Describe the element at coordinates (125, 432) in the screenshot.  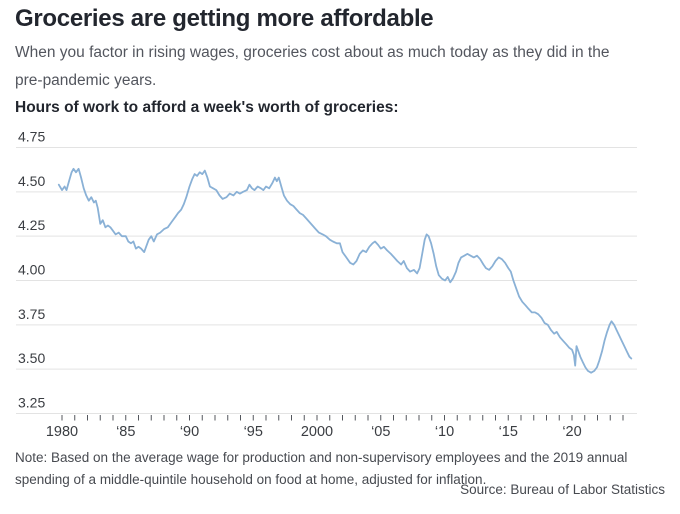
I see `x-axis-label: ‘85` at that location.